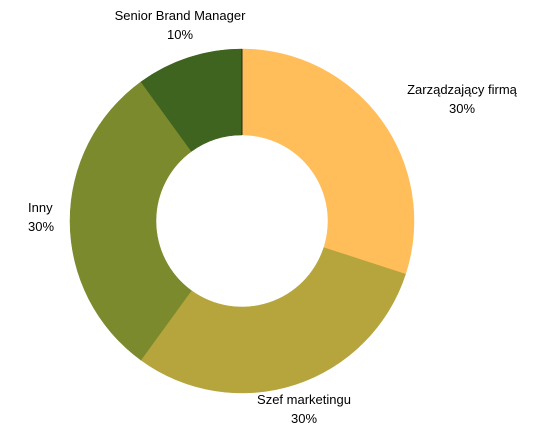  What do you see at coordinates (304, 399) in the screenshot?
I see `slice-label: Szef marketingu` at bounding box center [304, 399].